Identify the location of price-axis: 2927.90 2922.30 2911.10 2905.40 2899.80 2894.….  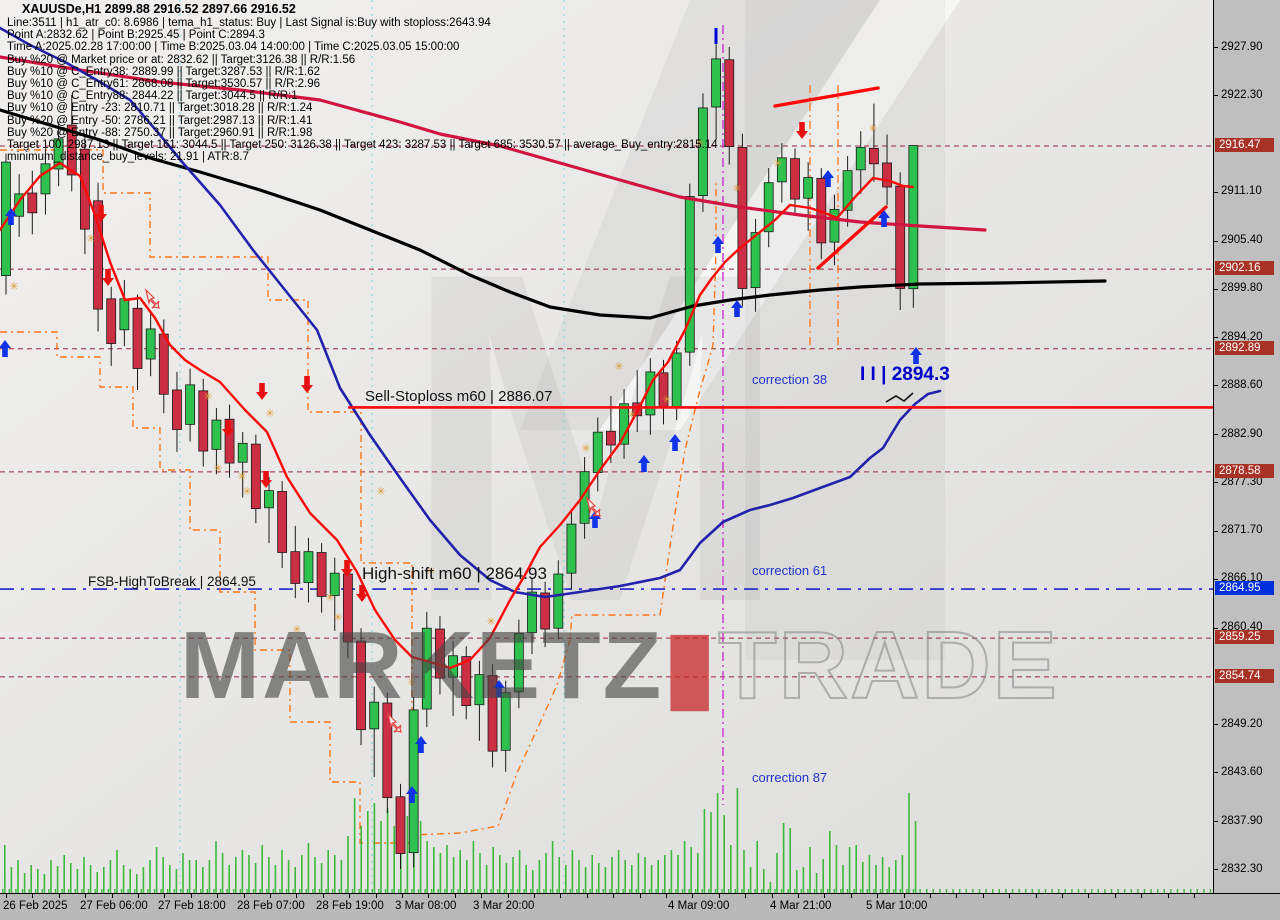
(1246, 460).